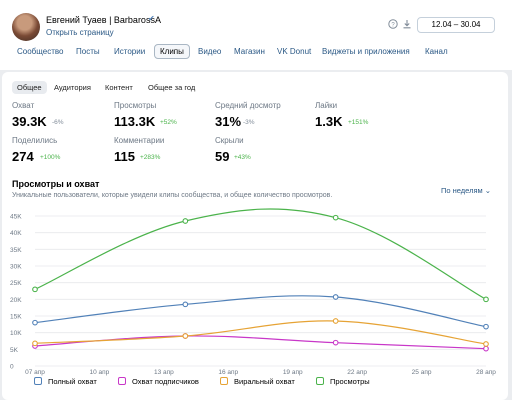  I want to click on x-tick-label: 28 апр, so click(486, 372).